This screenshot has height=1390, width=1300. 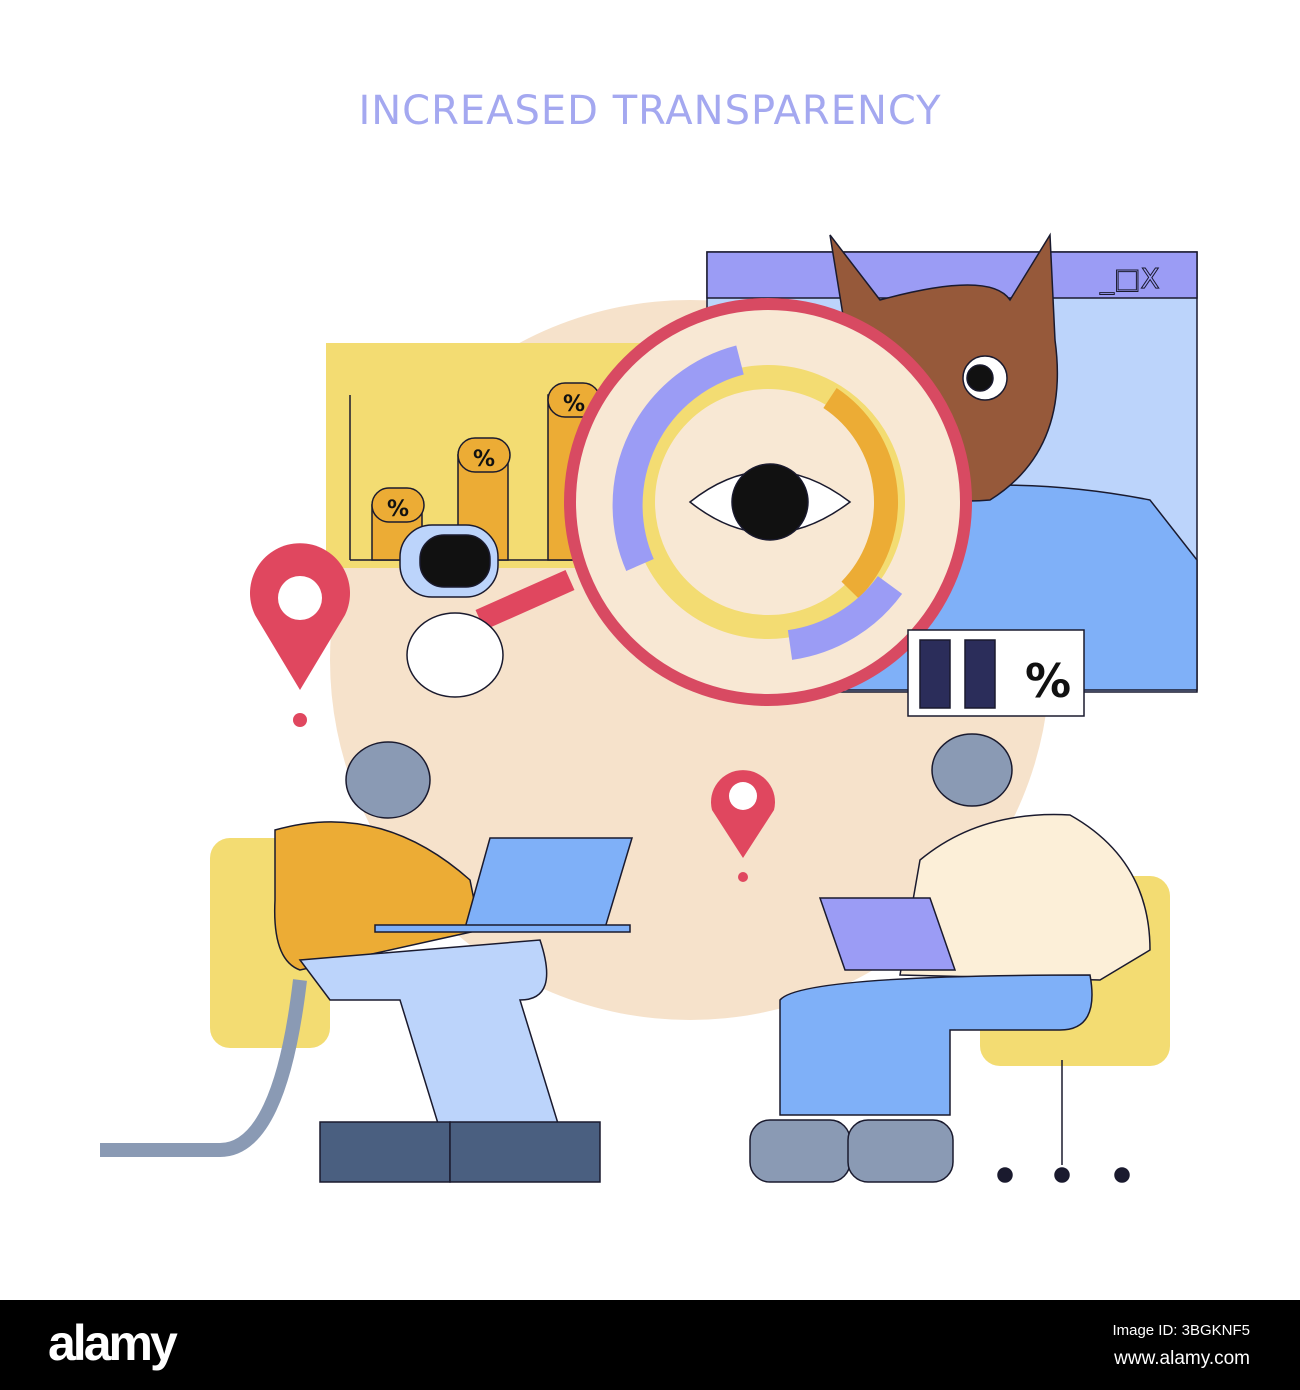 What do you see at coordinates (650, 1345) in the screenshot?
I see `footer-bar: alamy Image ID: 3BGKNF5 www.alamy.com` at bounding box center [650, 1345].